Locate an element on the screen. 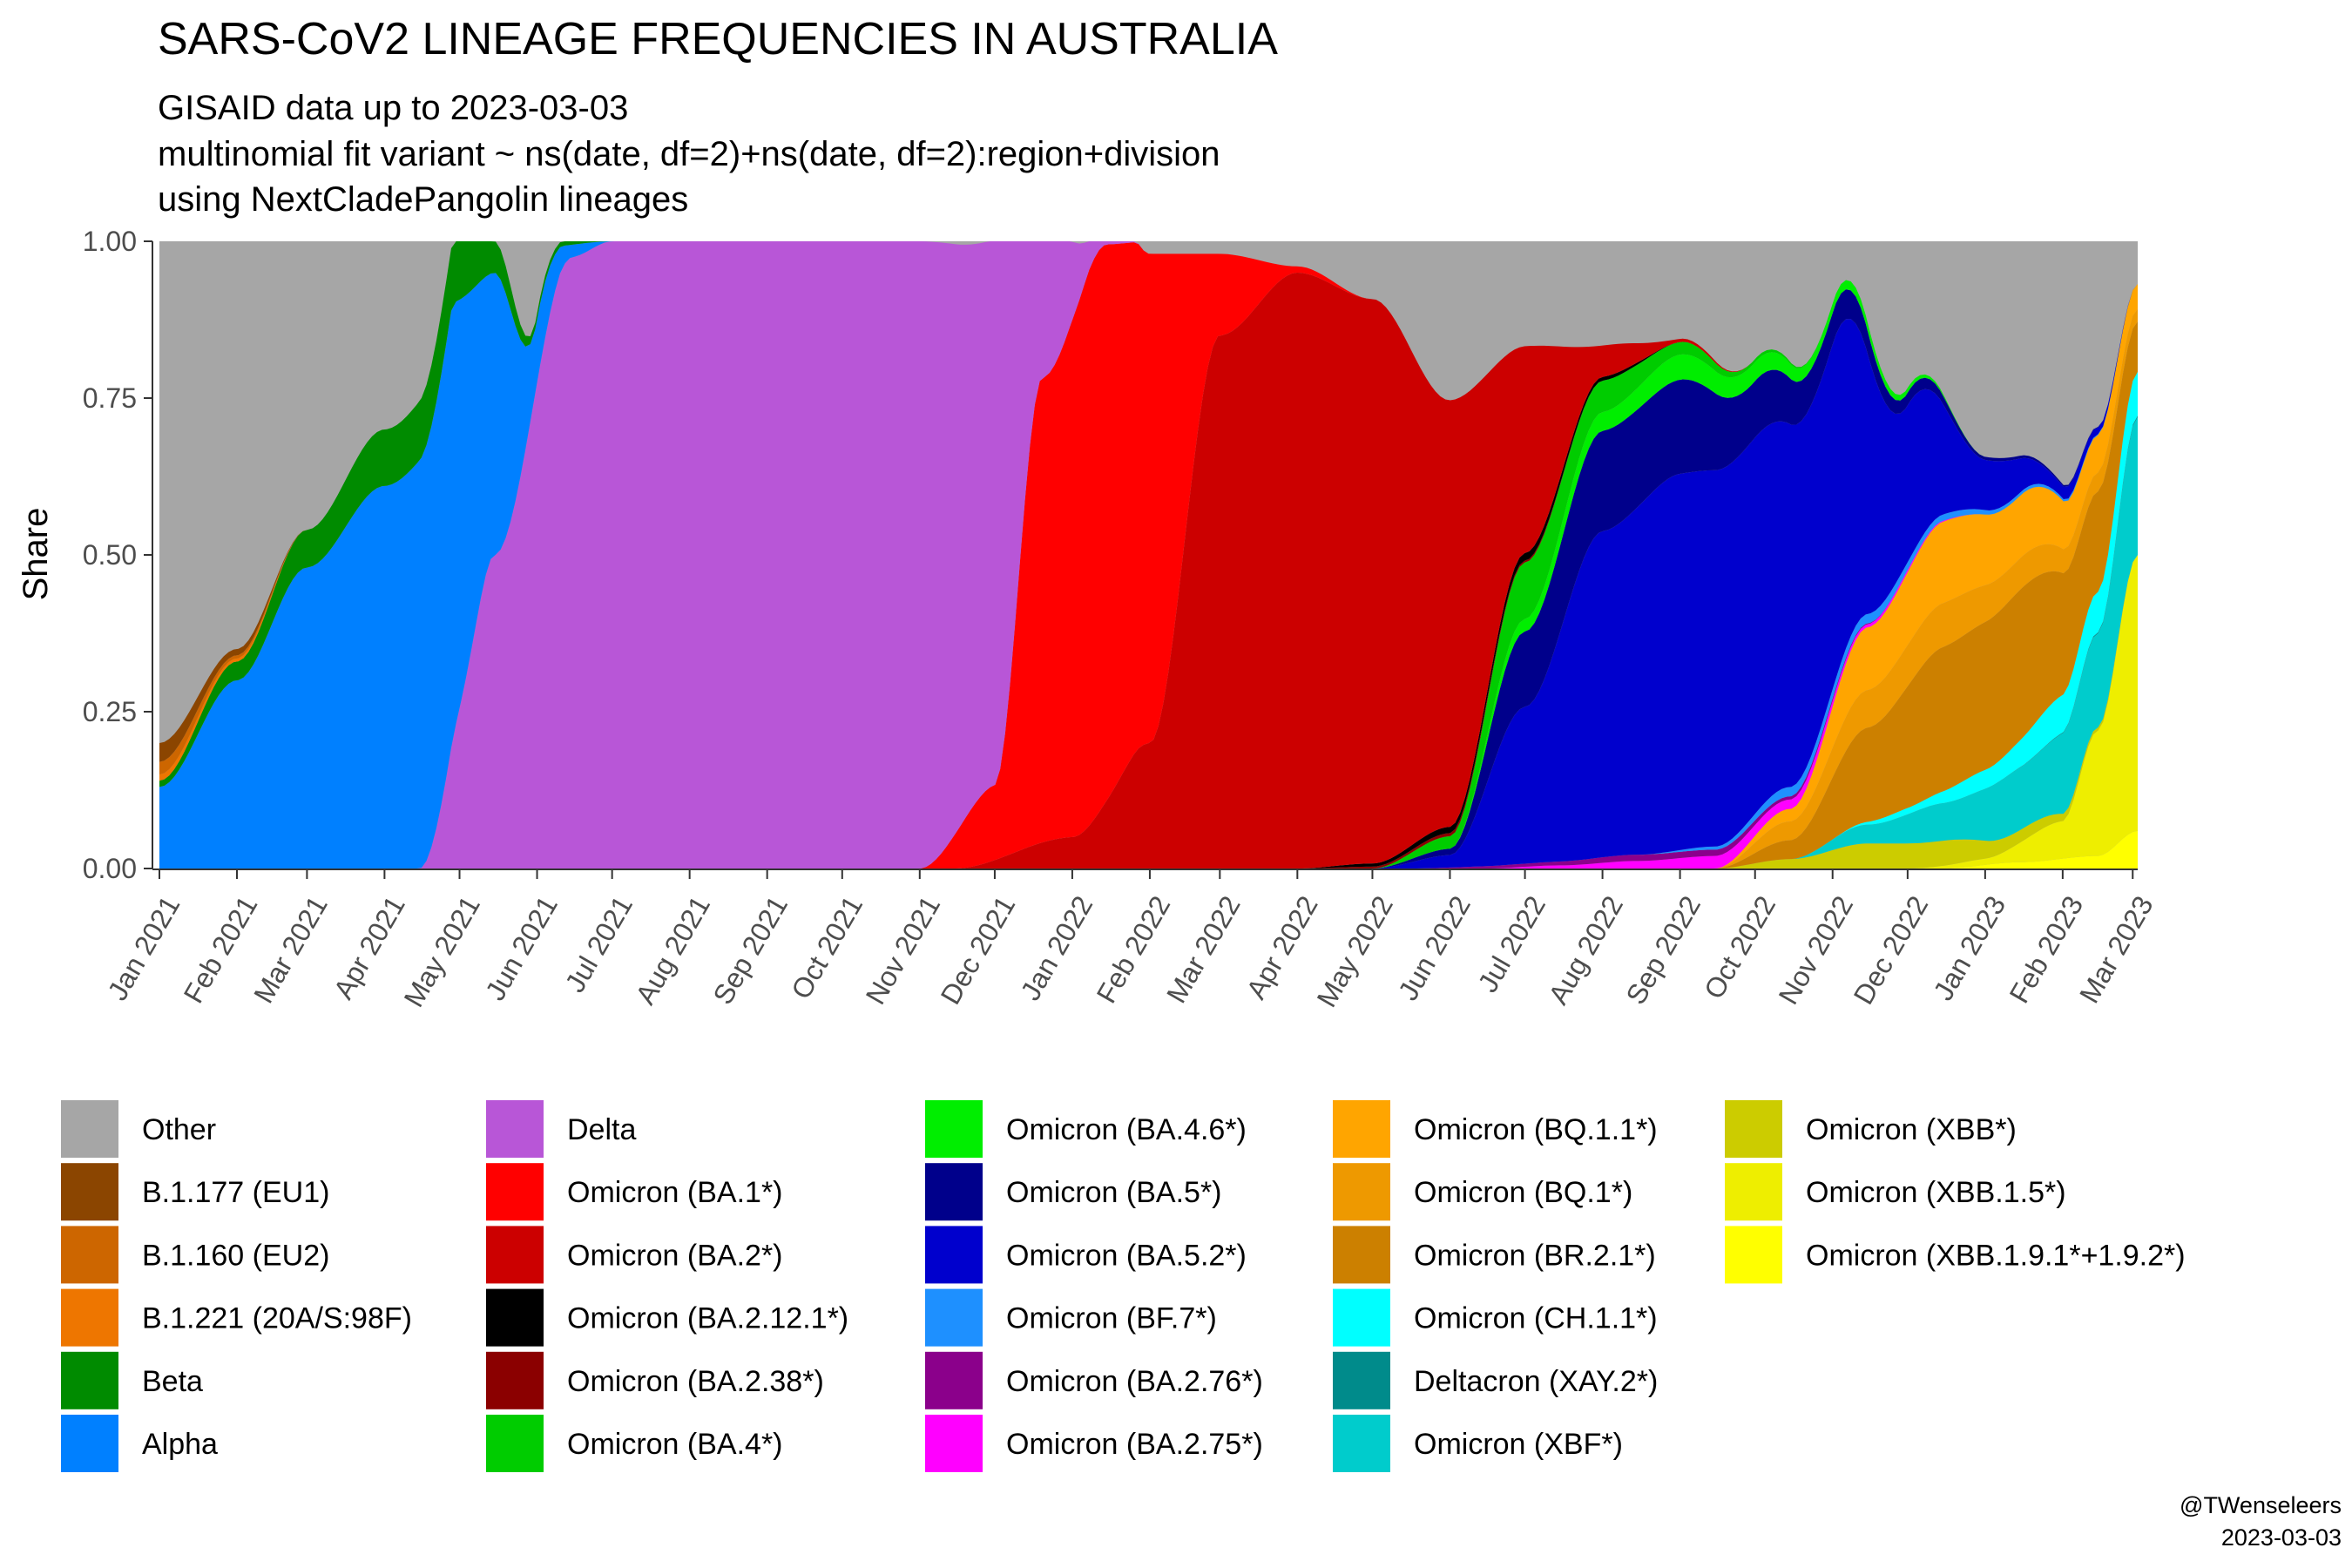  x-tick-label: Oct 2022 is located at coordinates (1739, 947).